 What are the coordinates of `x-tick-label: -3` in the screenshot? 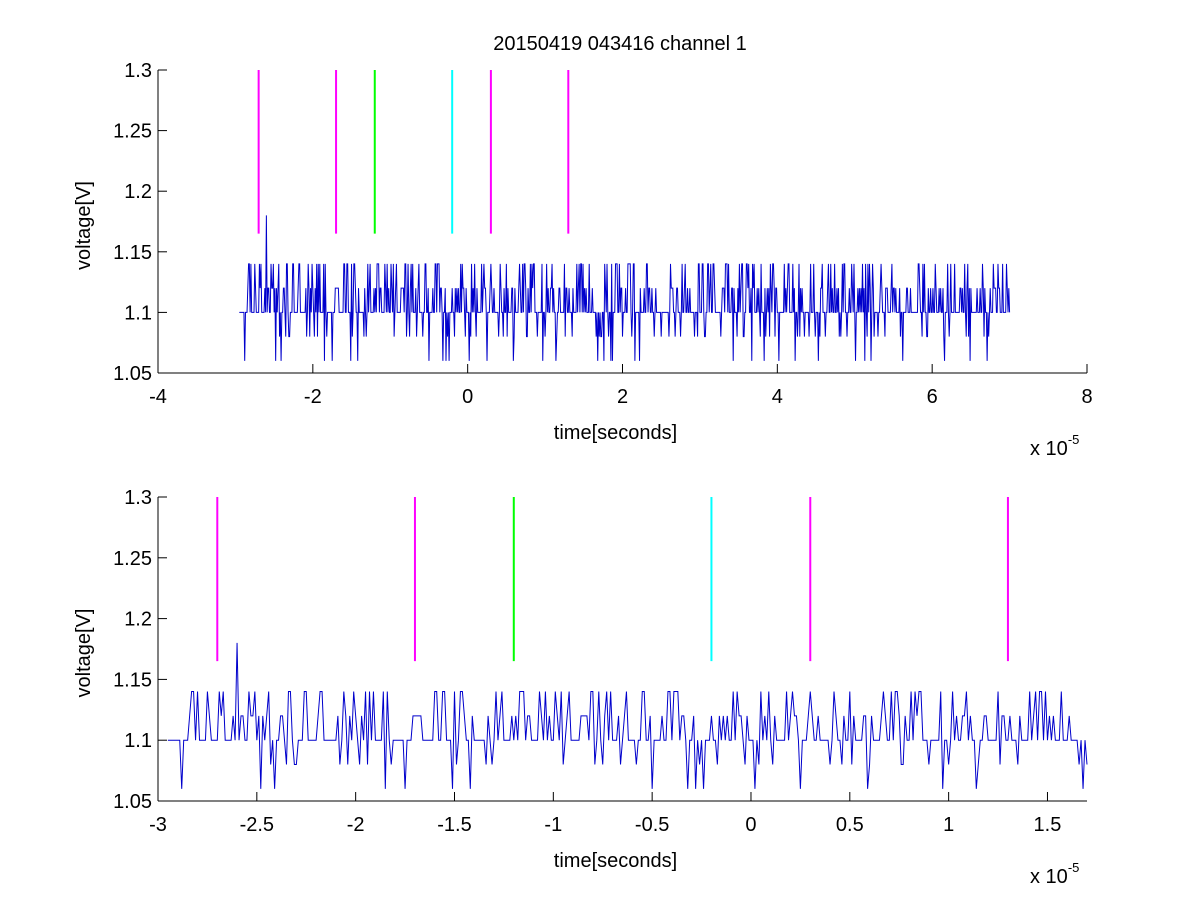 It's located at (158, 825).